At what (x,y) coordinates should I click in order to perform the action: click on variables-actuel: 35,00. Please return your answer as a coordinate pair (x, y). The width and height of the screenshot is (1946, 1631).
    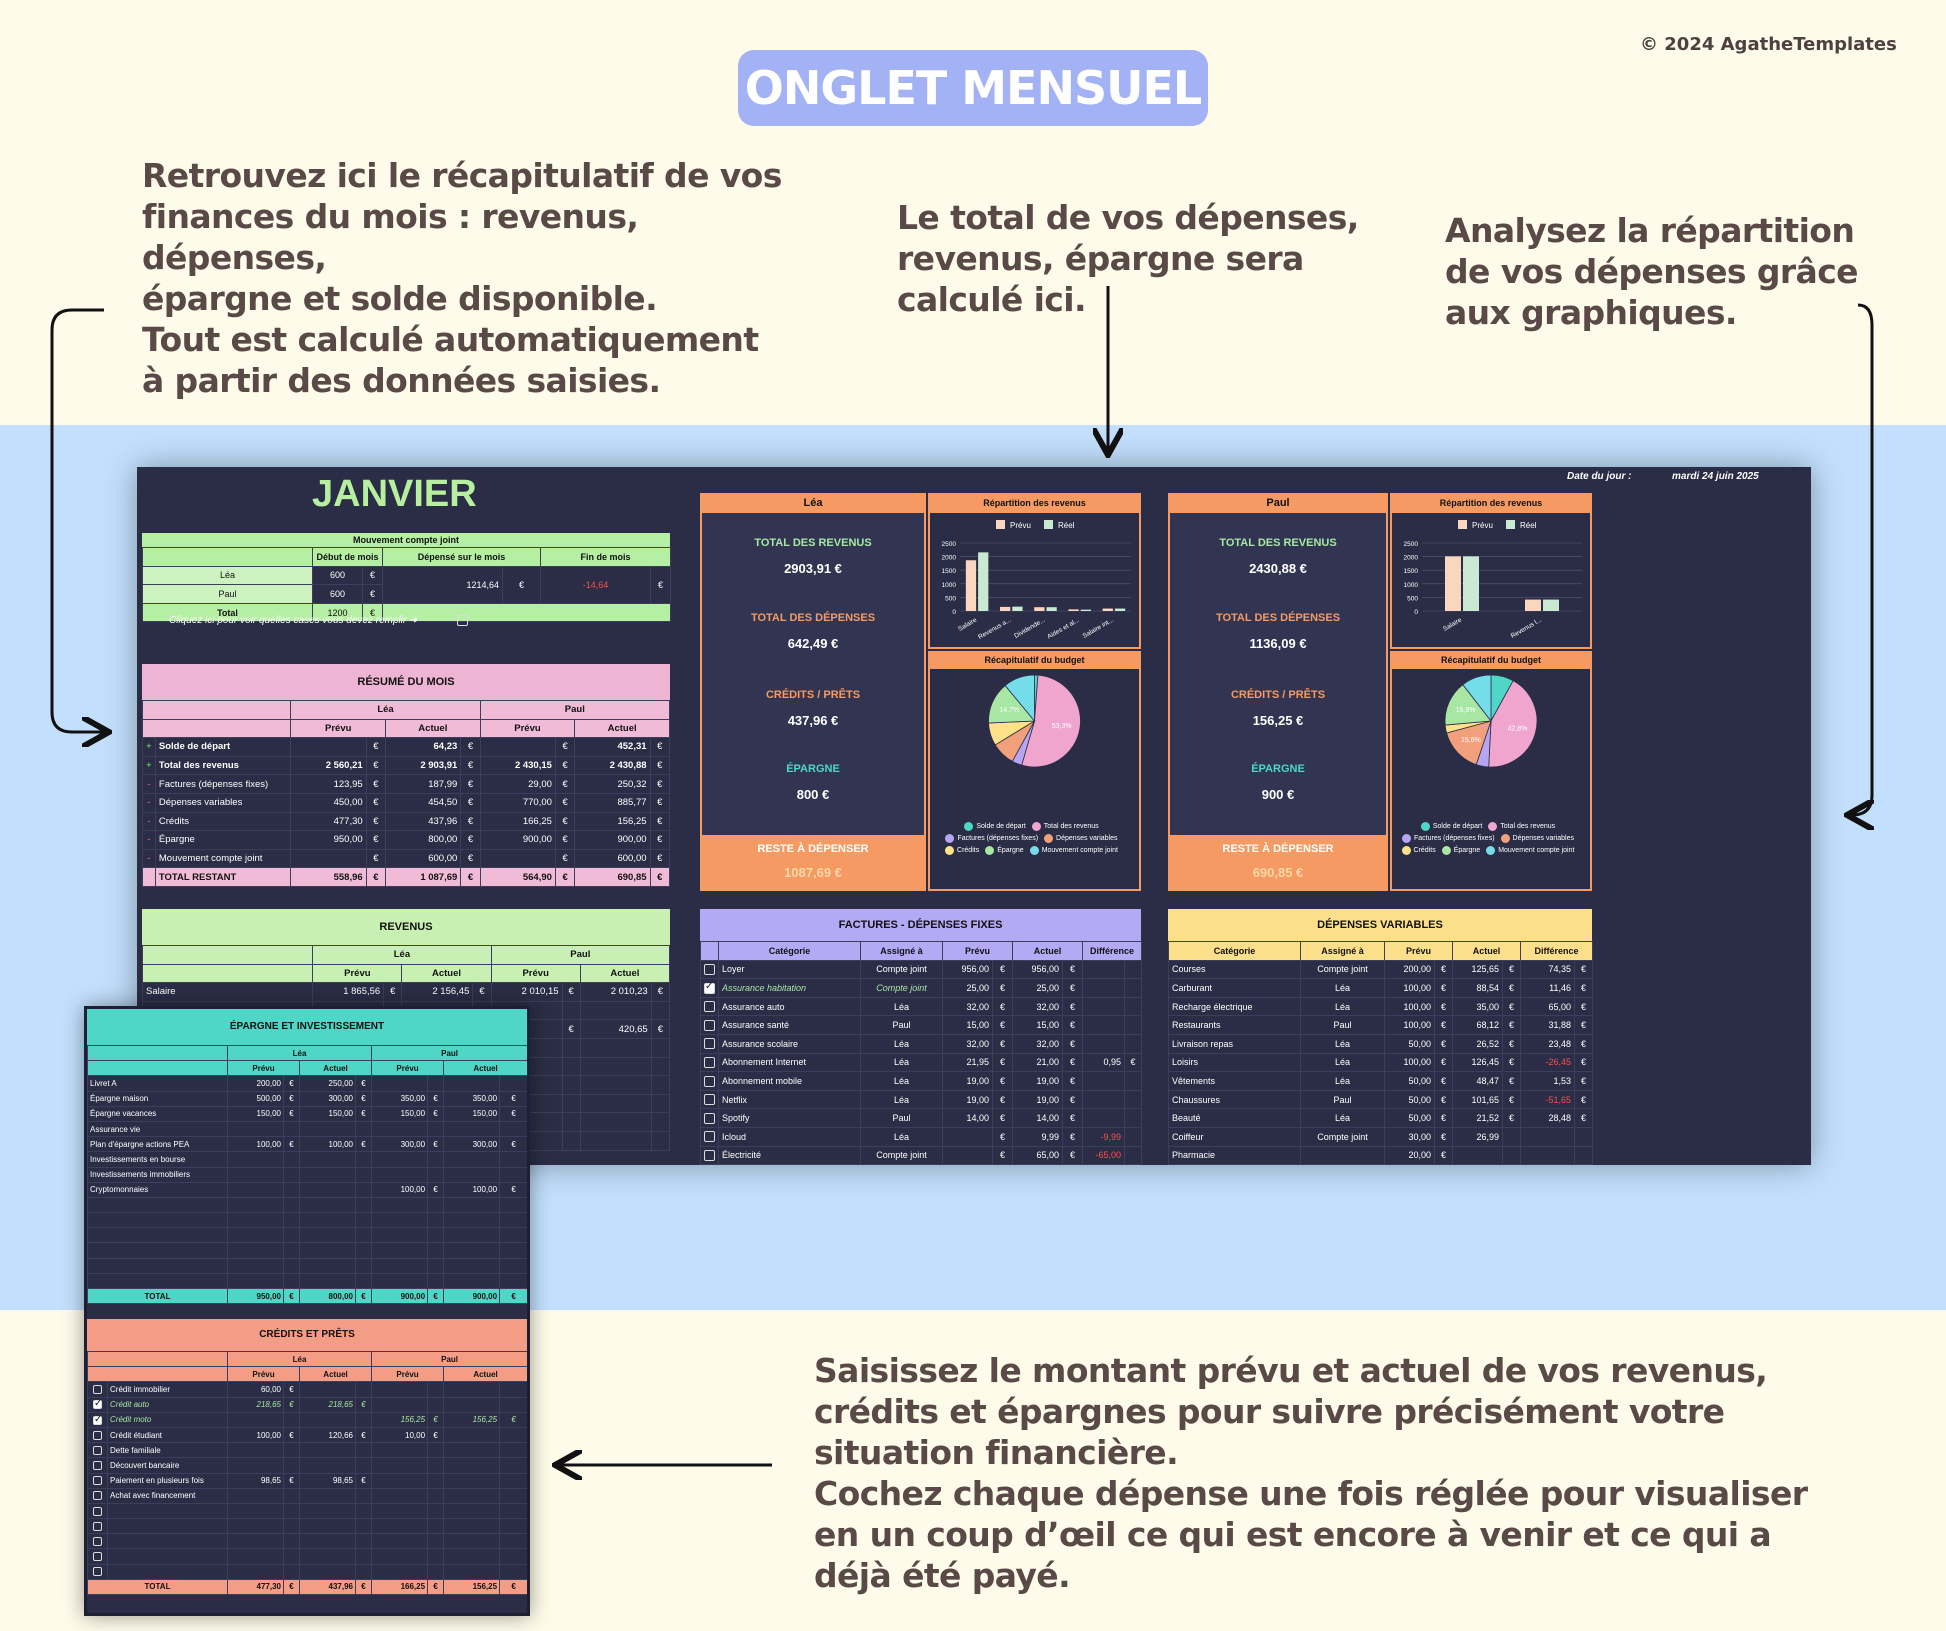
    Looking at the image, I should click on (1478, 1006).